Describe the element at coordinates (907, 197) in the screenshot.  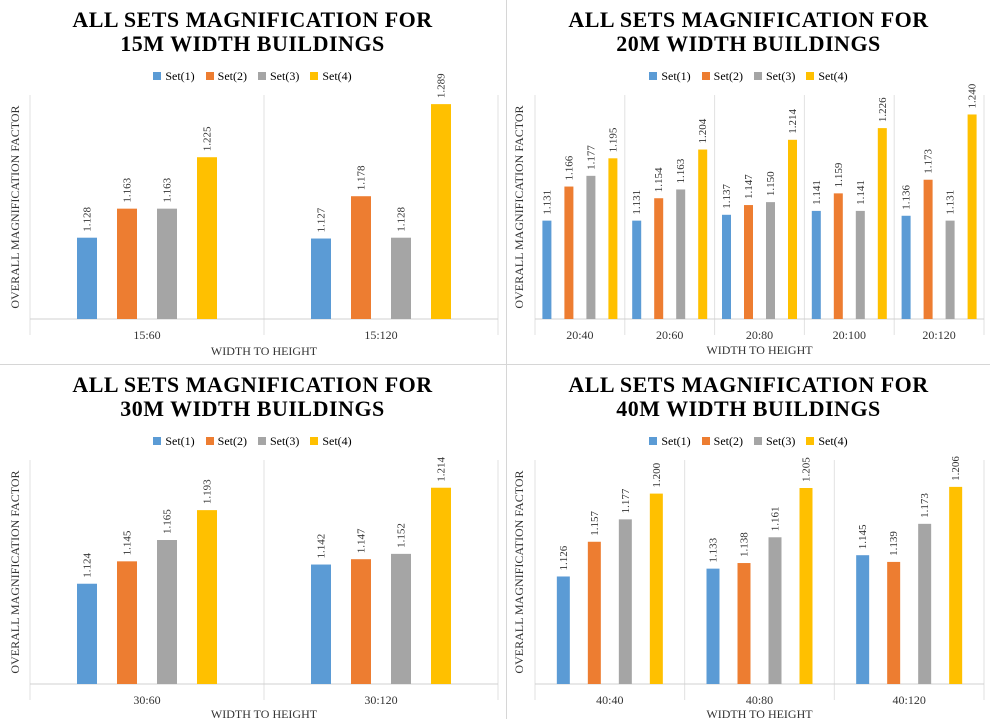
I see `data-label: 1.136` at that location.